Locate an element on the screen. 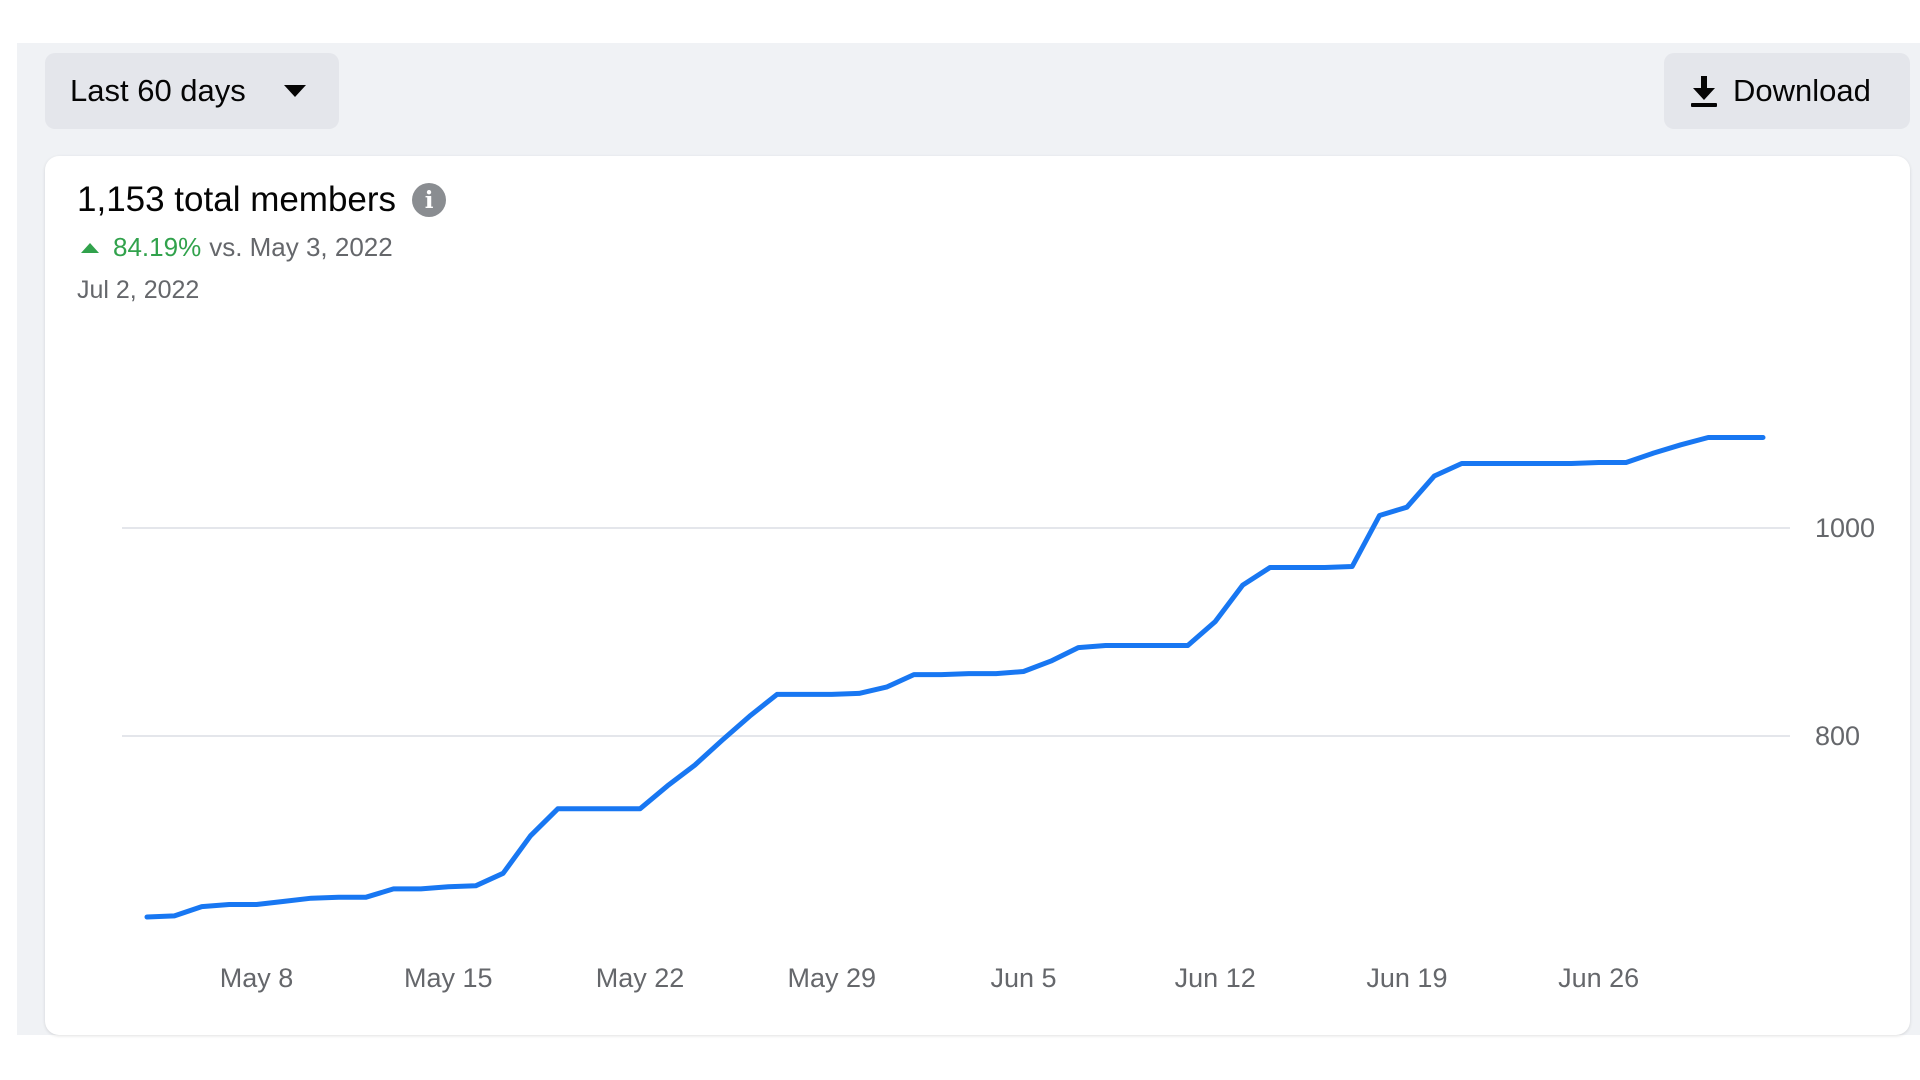 Image resolution: width=1920 pixels, height=1080 pixels. current-date: Jul 2, 2022 is located at coordinates (138, 290).